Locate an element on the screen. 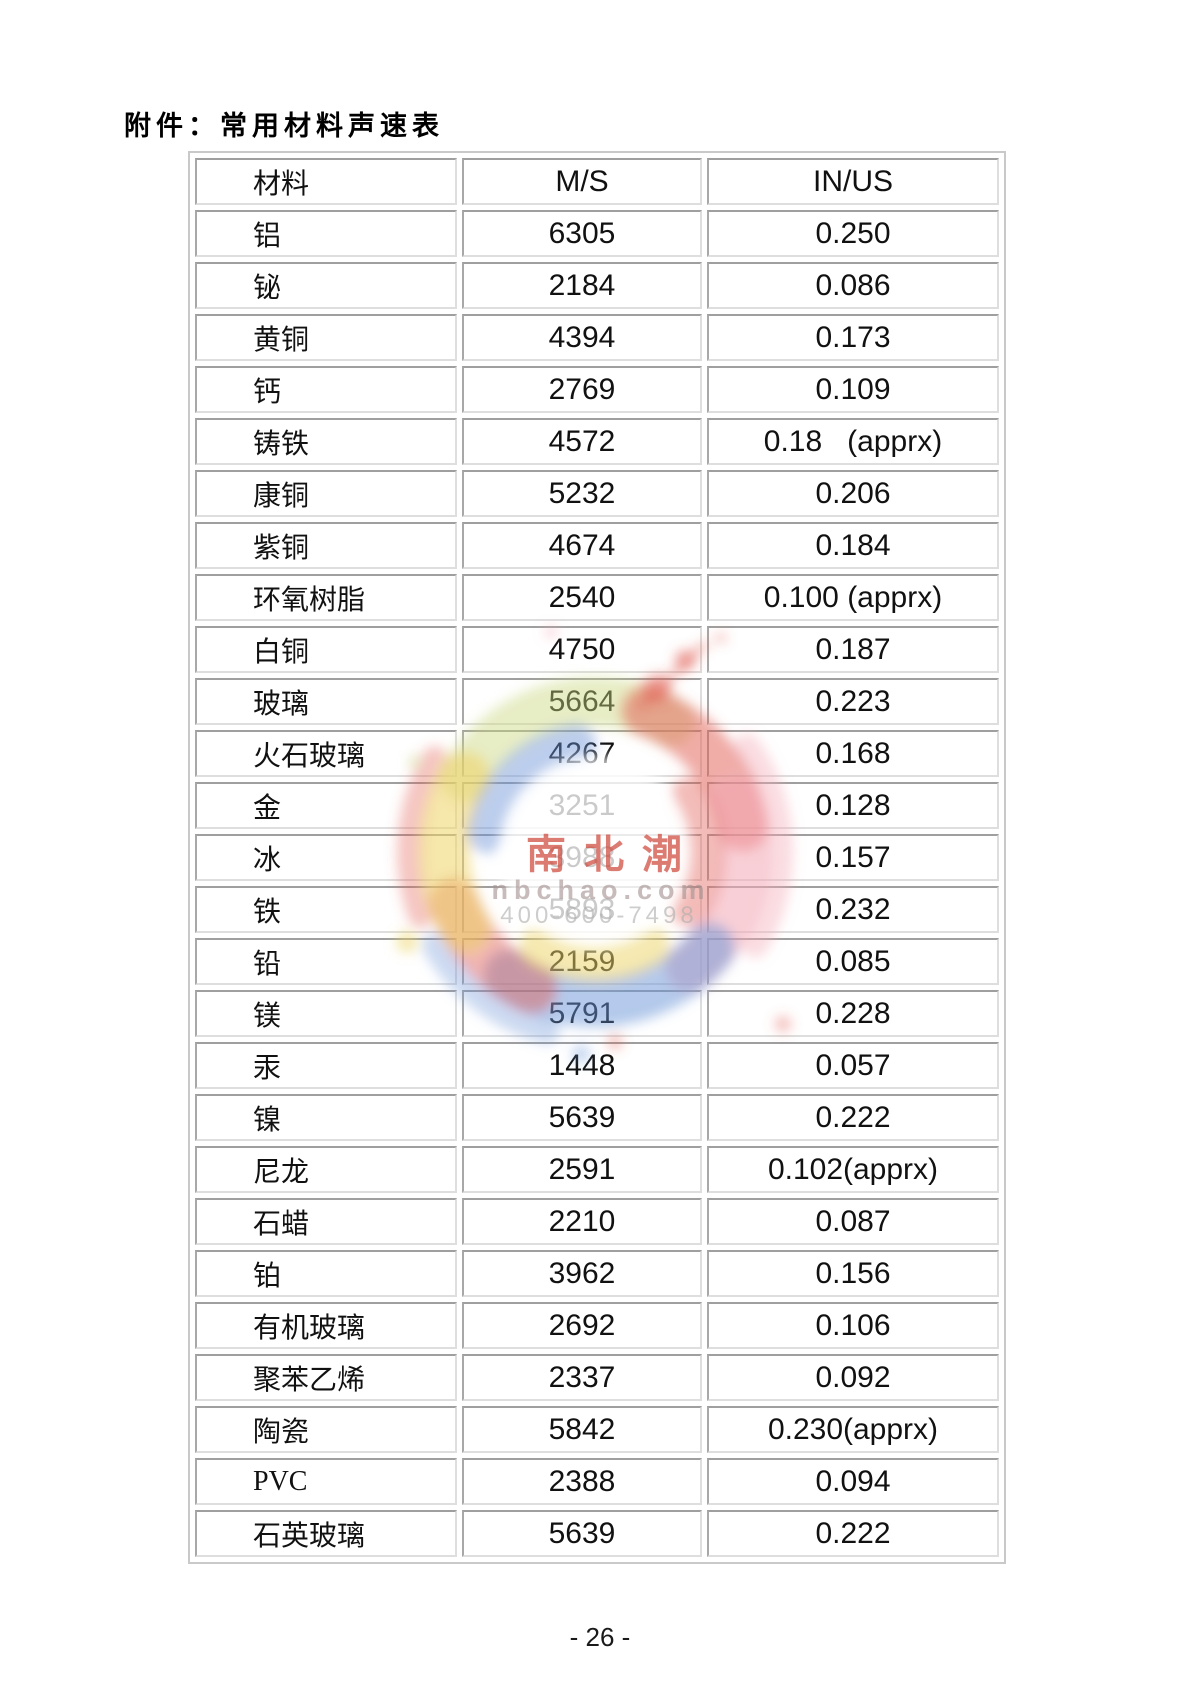  ms-cell: 4572 is located at coordinates (582, 441).